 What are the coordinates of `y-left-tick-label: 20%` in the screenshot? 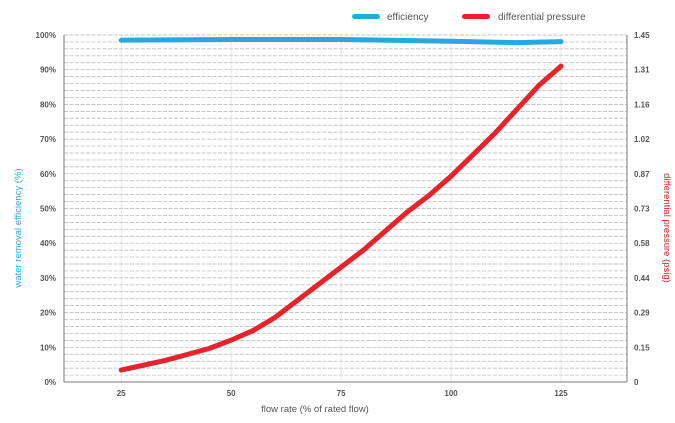 It's located at (48, 313).